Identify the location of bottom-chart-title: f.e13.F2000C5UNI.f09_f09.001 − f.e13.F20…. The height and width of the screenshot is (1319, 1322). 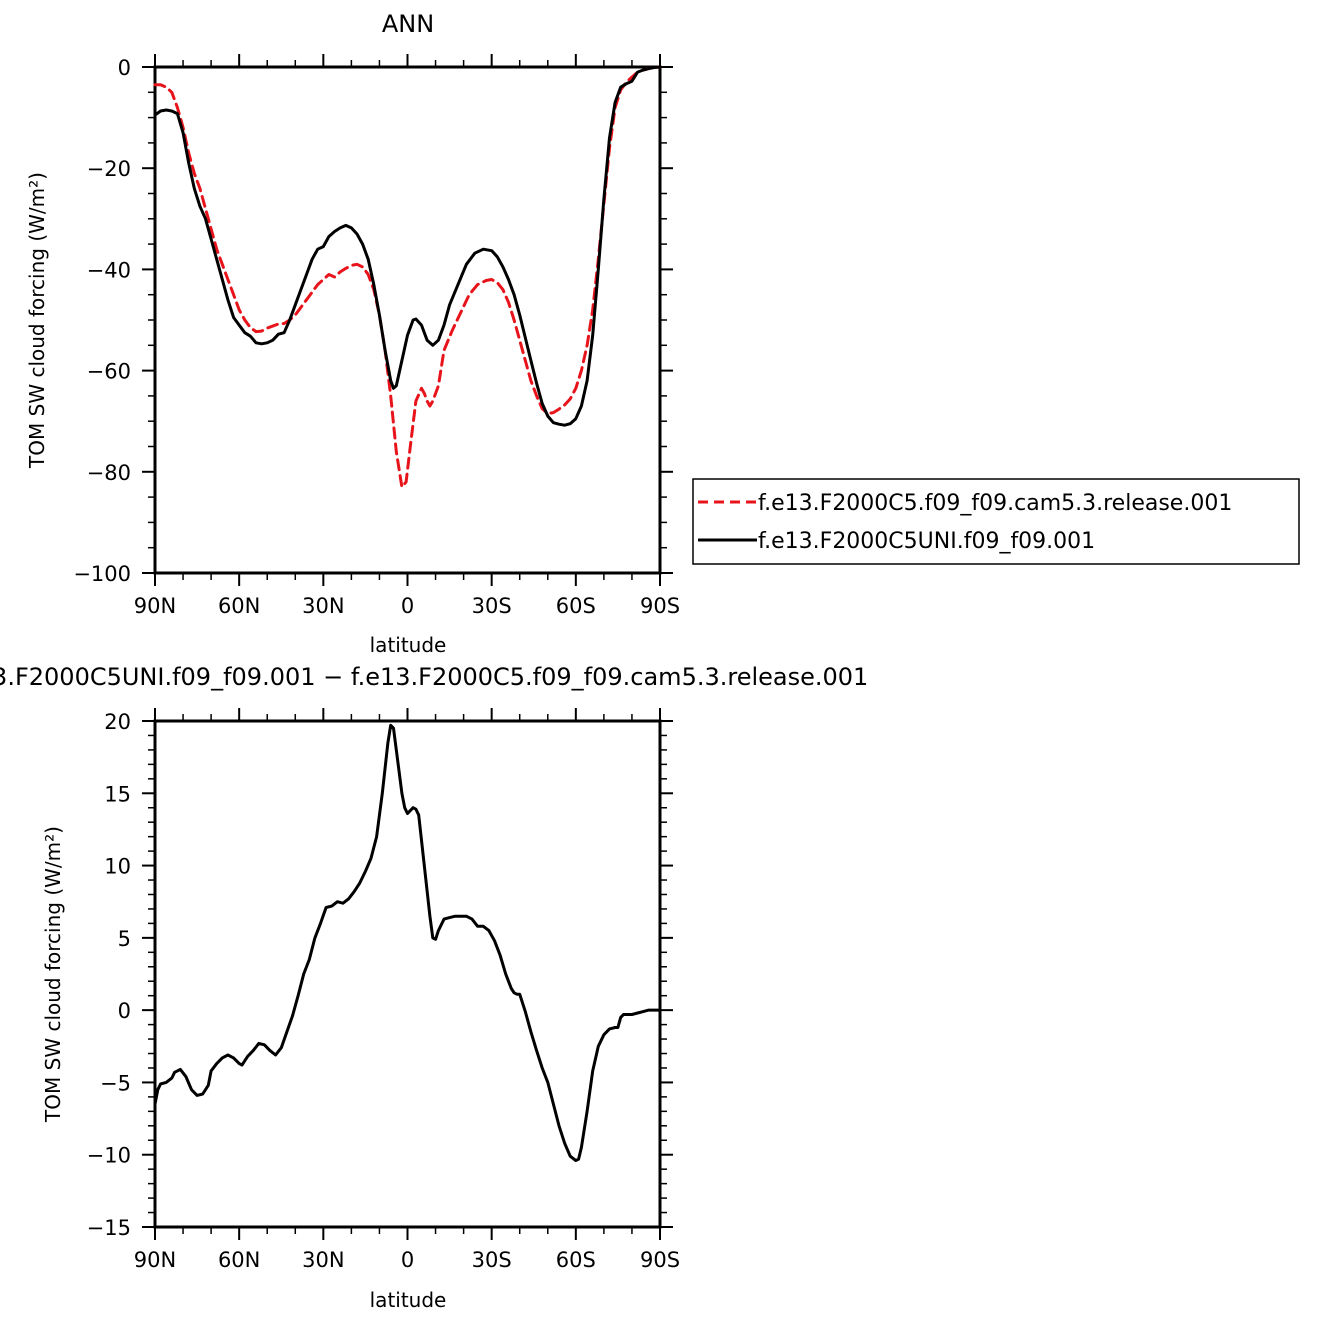
(434, 677).